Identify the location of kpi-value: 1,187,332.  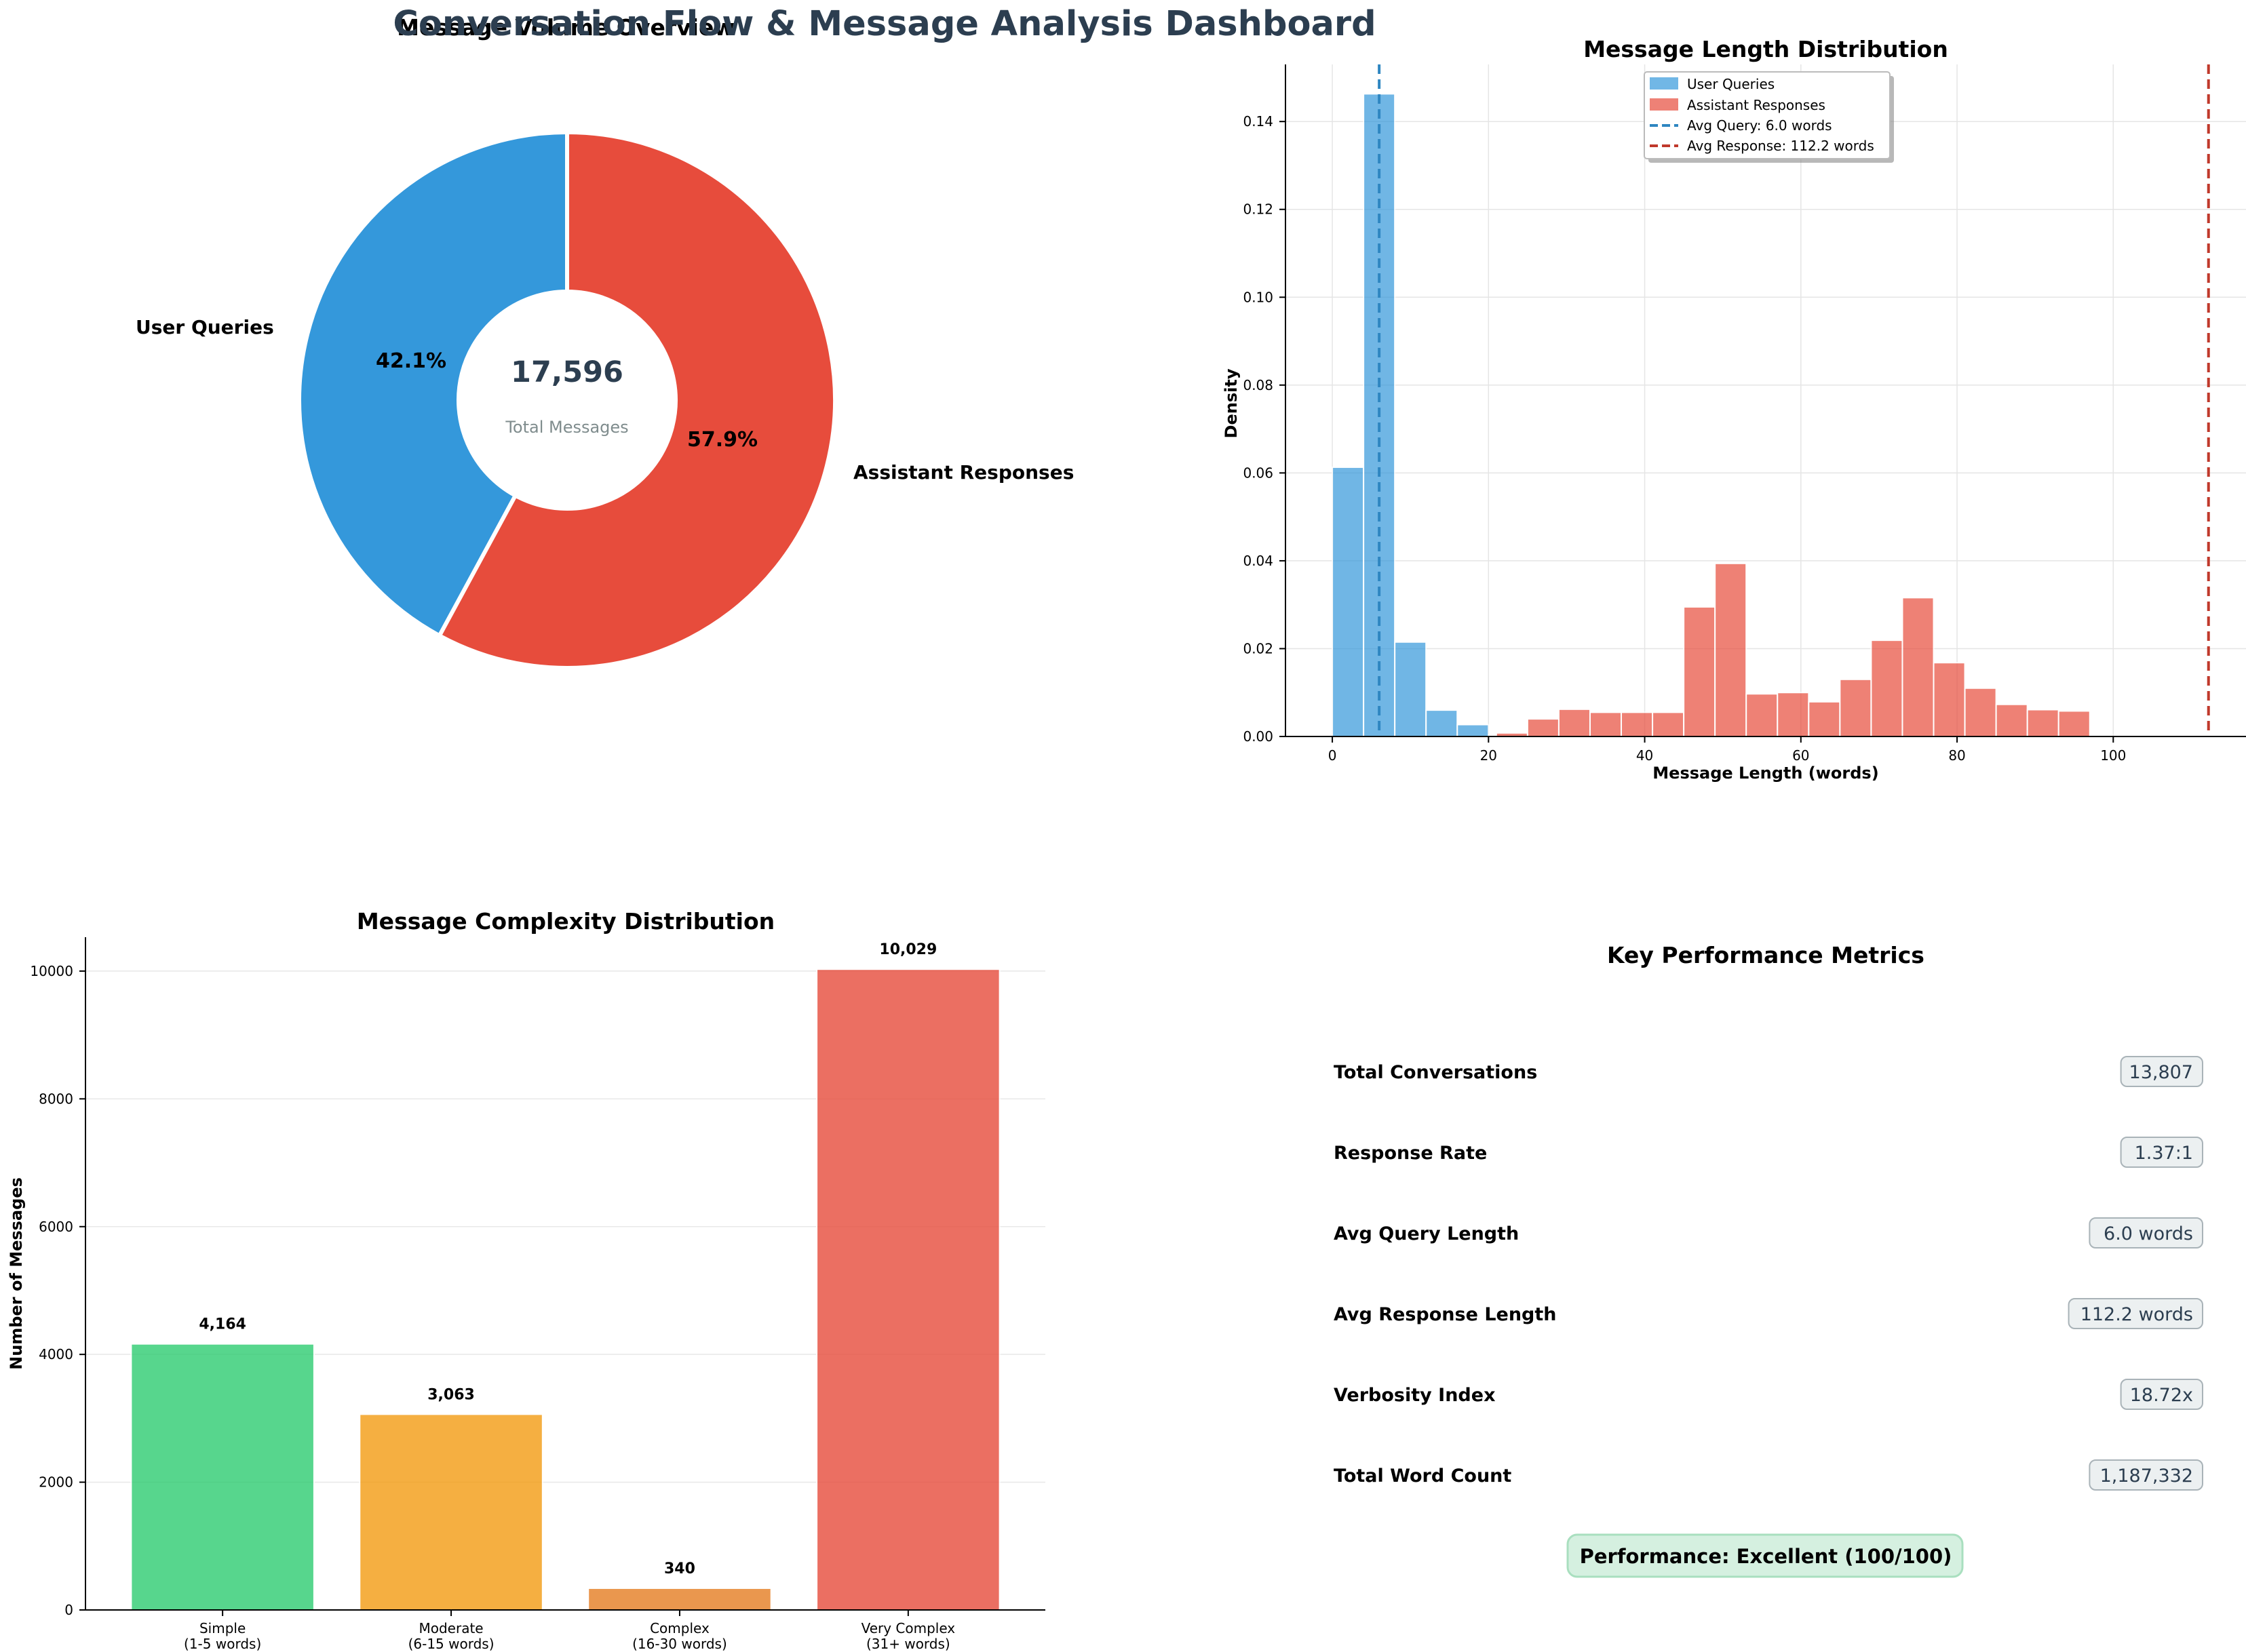
(2147, 1476).